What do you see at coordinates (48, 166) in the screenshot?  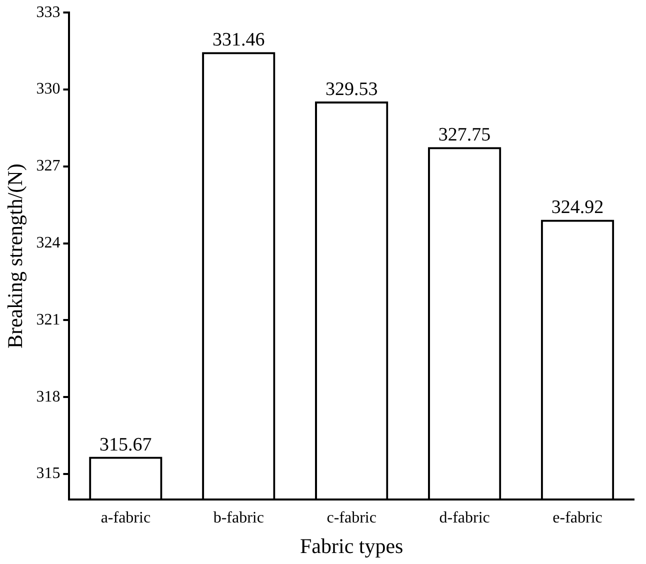 I see `y-tick-label: 327` at bounding box center [48, 166].